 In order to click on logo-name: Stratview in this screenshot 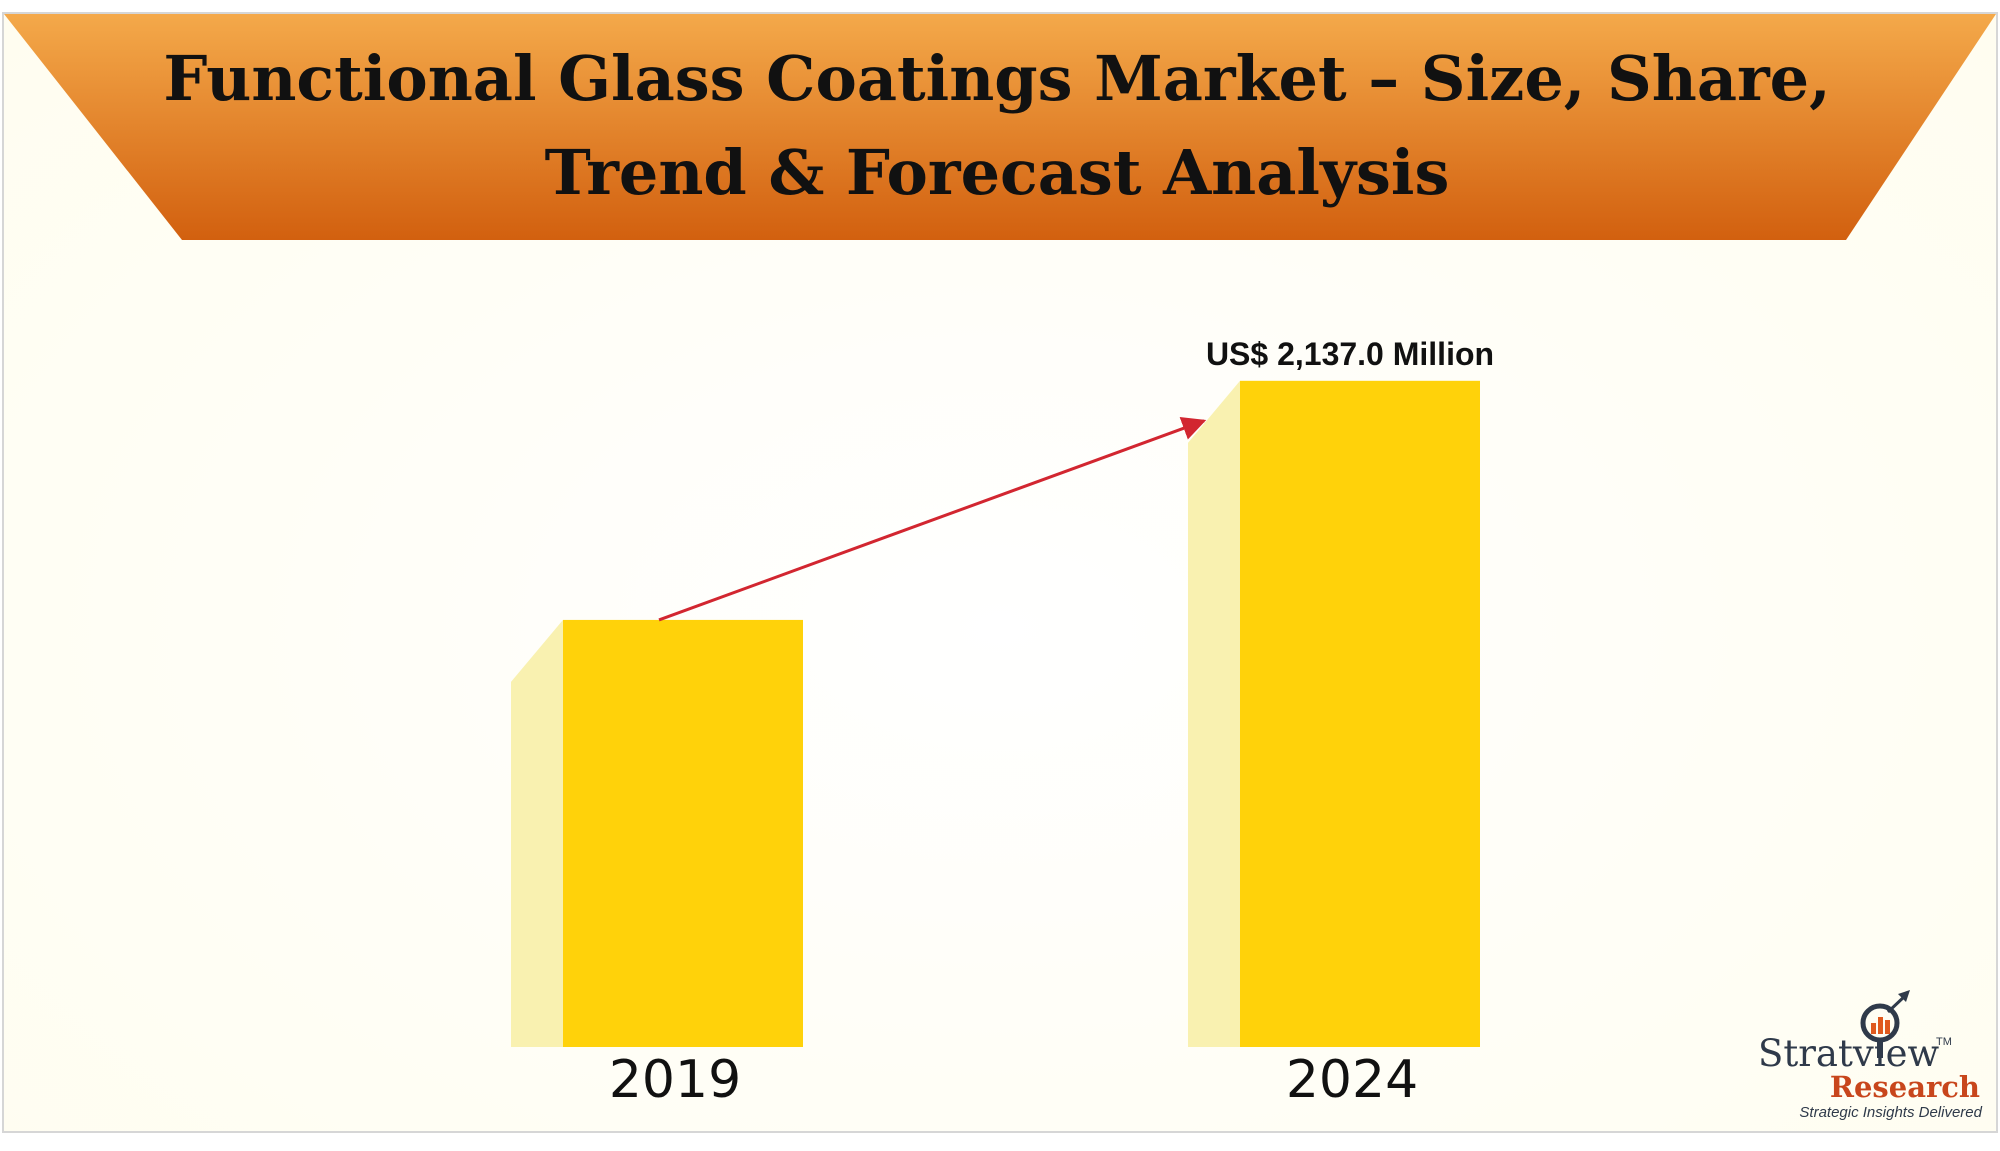, I will do `click(1848, 1053)`.